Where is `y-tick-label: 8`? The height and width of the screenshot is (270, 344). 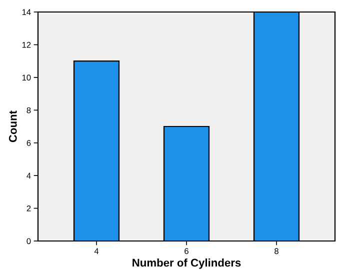 y-tick-label: 8 is located at coordinates (28, 110).